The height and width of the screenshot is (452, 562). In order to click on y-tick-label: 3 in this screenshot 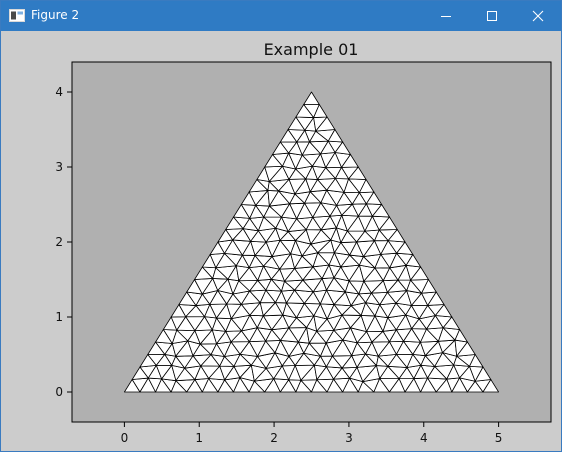, I will do `click(59, 167)`.